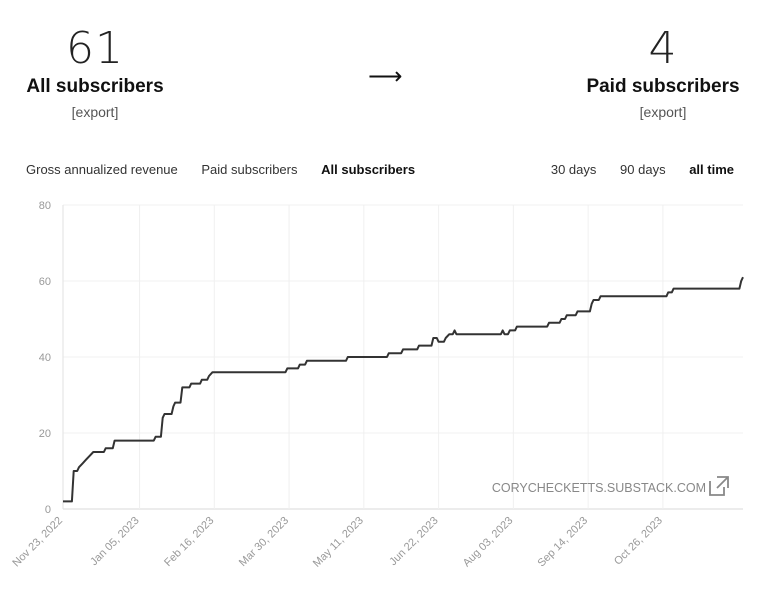 This screenshot has height=600, width=764. Describe the element at coordinates (599, 488) in the screenshot. I see `watermark-text: CORYCHECKETTS.SUBSTACK.COM` at that location.